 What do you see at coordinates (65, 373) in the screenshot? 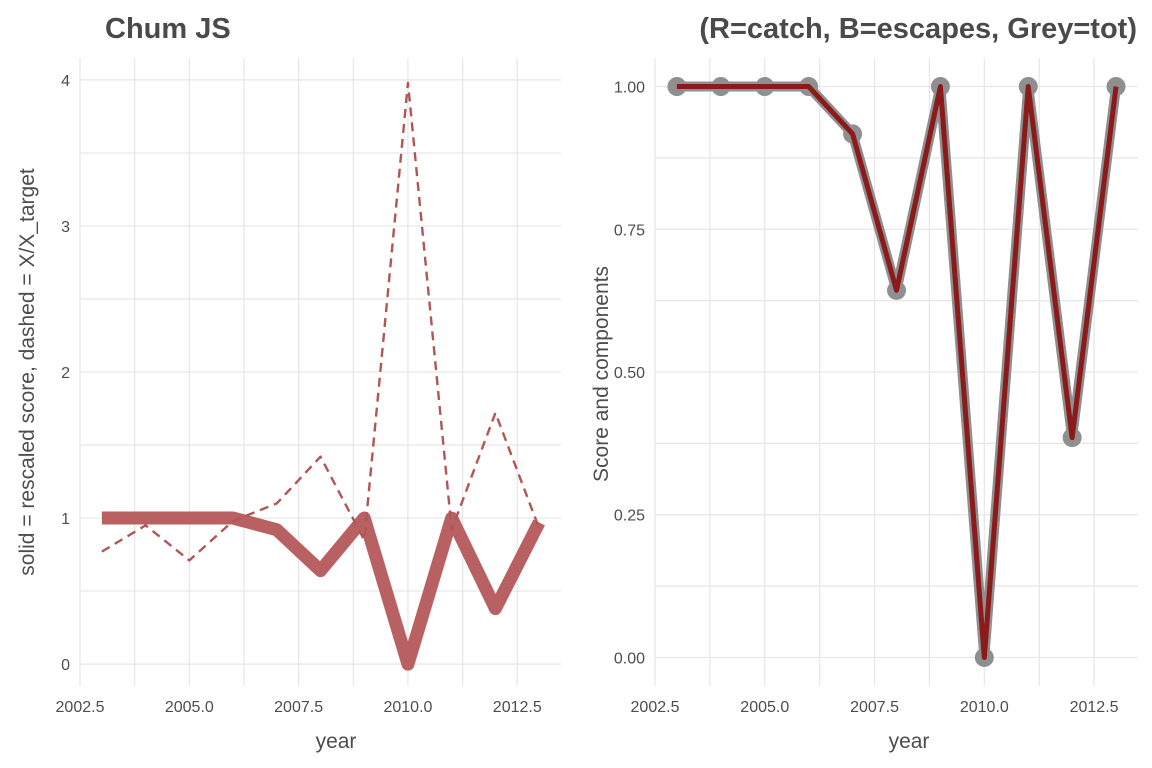
I see `y-tick-label: 2` at bounding box center [65, 373].